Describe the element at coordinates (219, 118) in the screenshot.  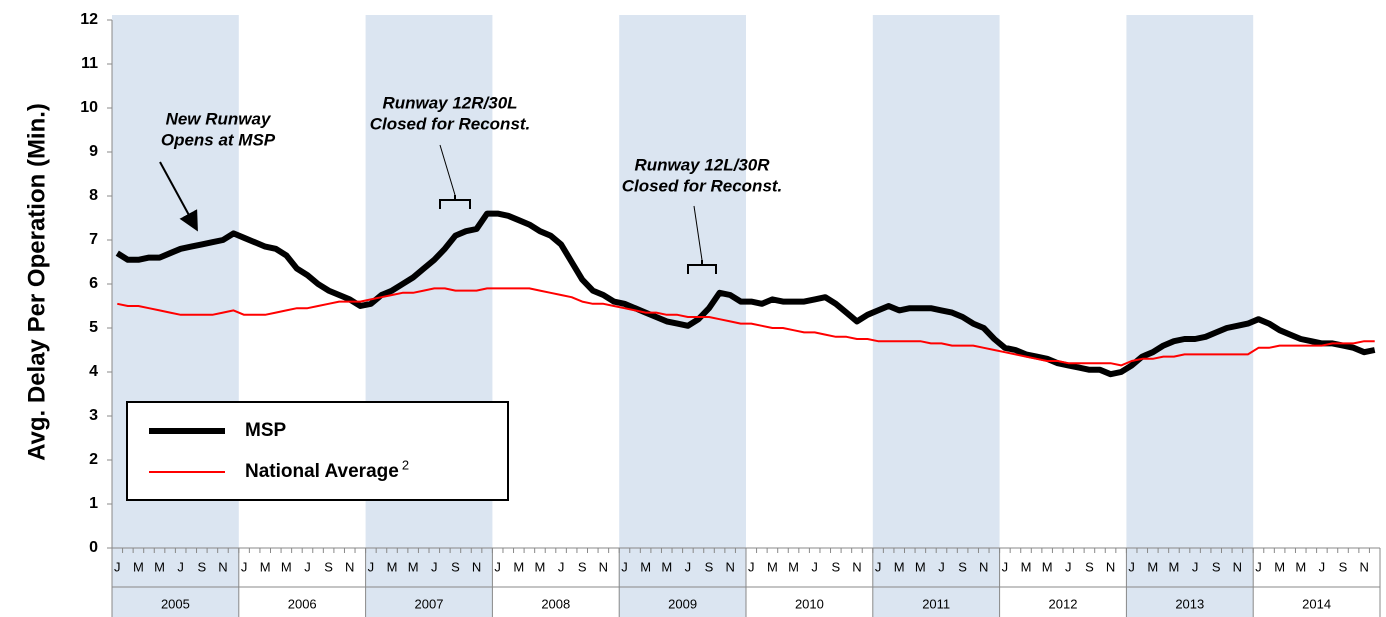
I see `annotation-text: New Runway` at that location.